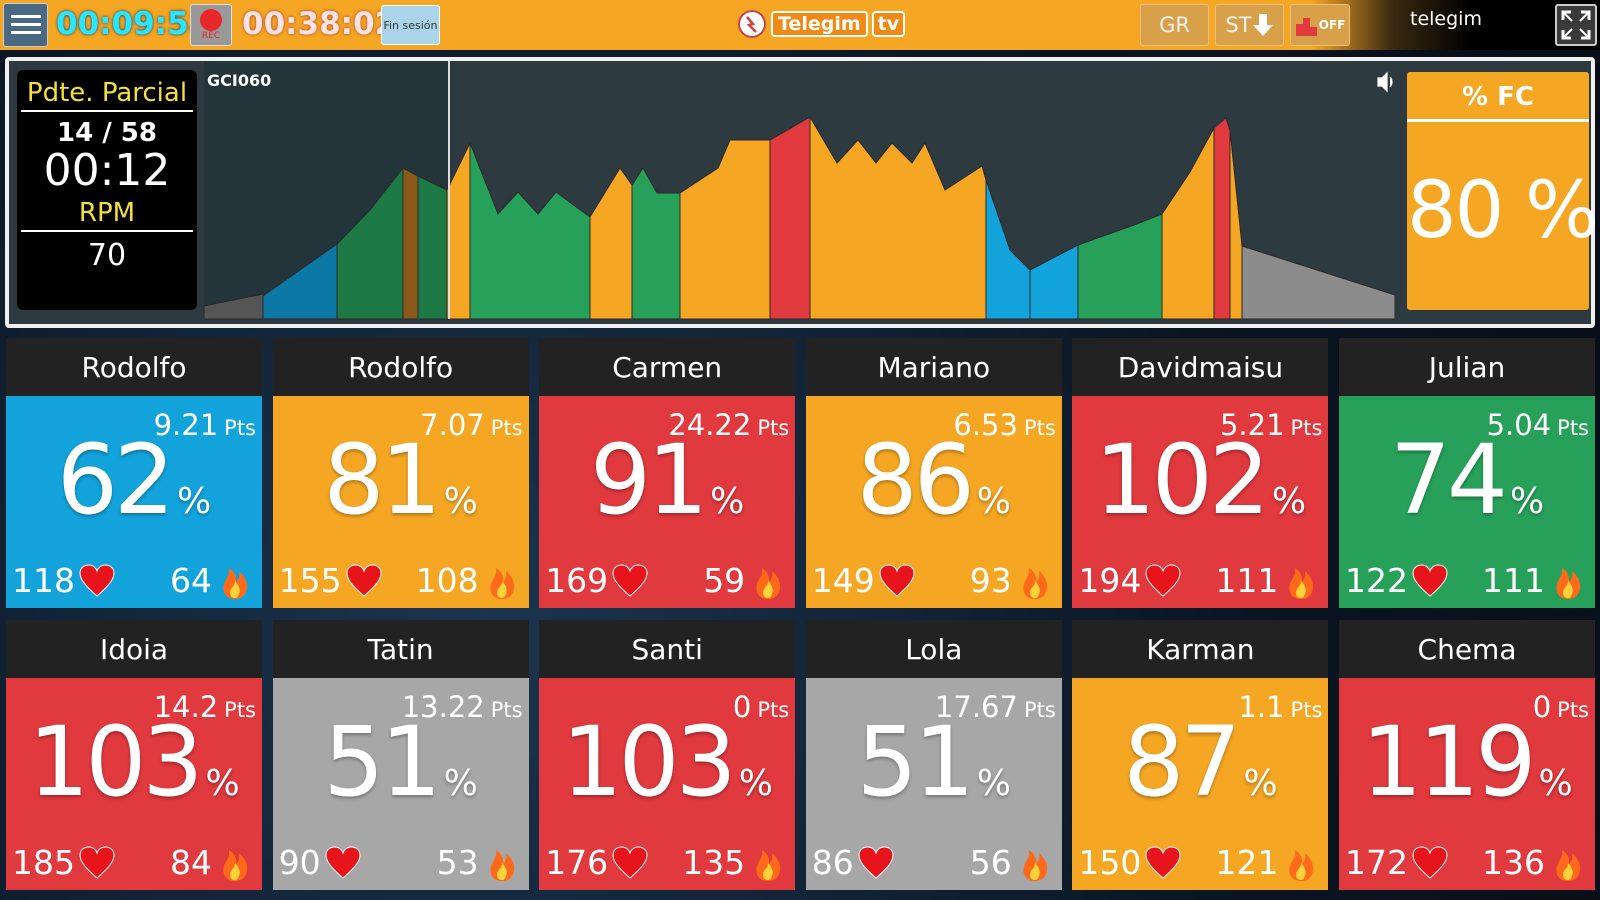 The width and height of the screenshot is (1600, 900). I want to click on heart-rate: 122, so click(1396, 580).